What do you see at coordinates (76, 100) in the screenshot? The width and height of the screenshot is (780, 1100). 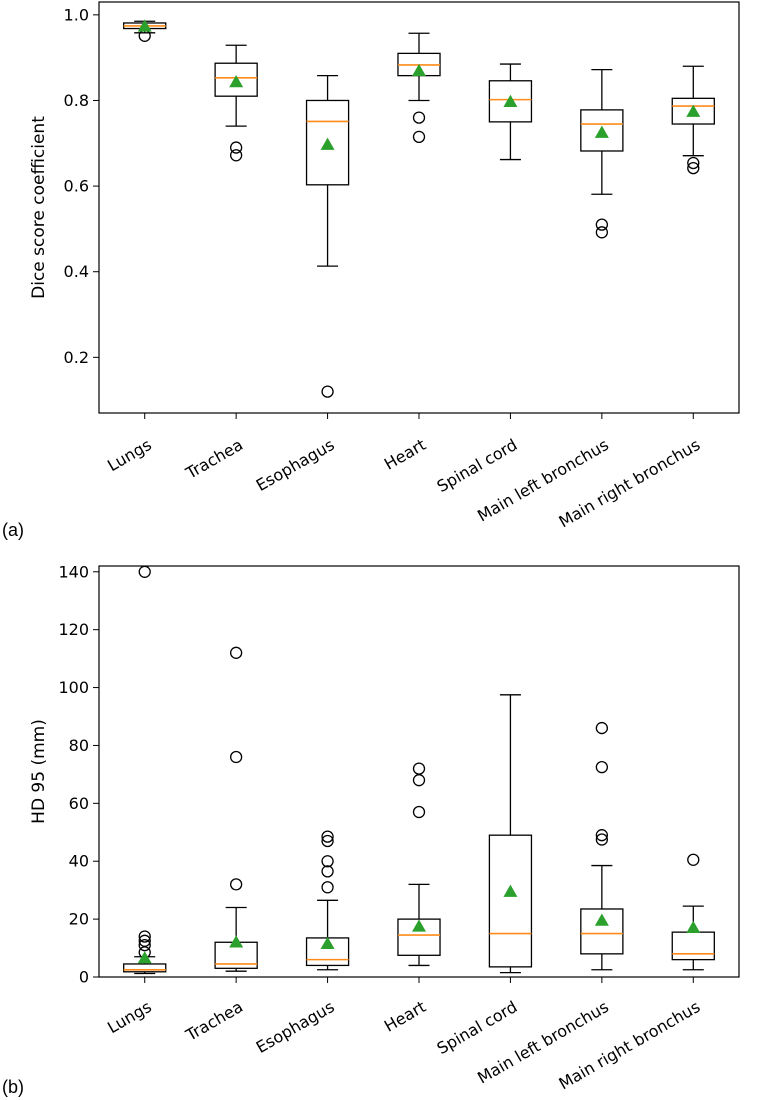 I see `y-tick-label: 0.8` at bounding box center [76, 100].